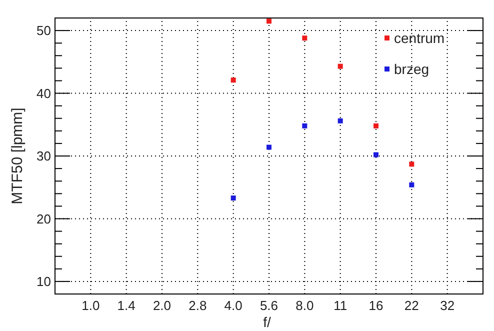 This screenshot has height=331, width=494. Describe the element at coordinates (126, 305) in the screenshot. I see `x-tick-label: 1.4` at that location.